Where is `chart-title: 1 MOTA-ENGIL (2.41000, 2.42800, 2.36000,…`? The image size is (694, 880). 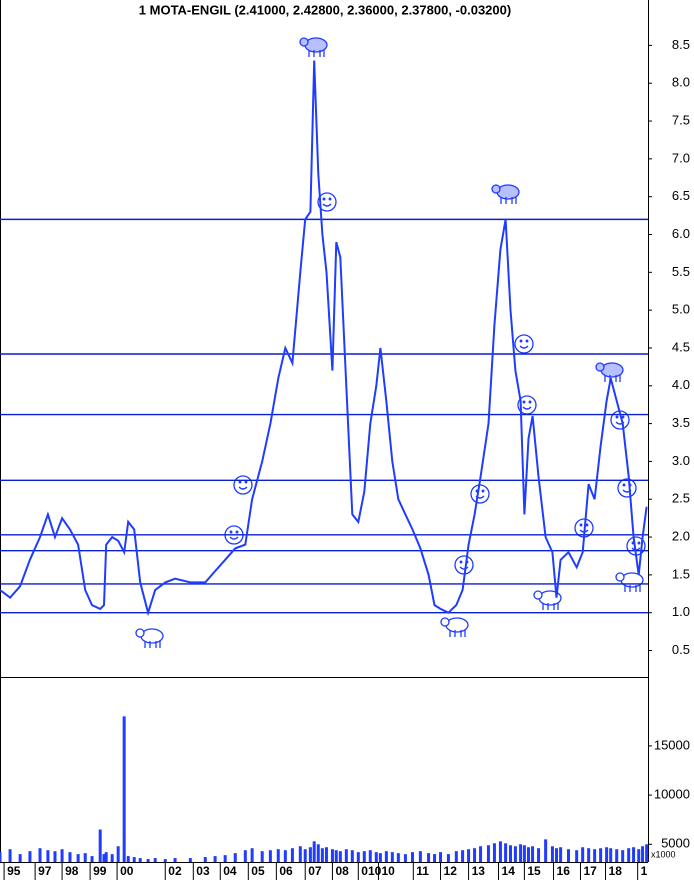
chart-title: 1 MOTA-ENGIL (2.41000, 2.42800, 2.36000,… is located at coordinates (325, 9).